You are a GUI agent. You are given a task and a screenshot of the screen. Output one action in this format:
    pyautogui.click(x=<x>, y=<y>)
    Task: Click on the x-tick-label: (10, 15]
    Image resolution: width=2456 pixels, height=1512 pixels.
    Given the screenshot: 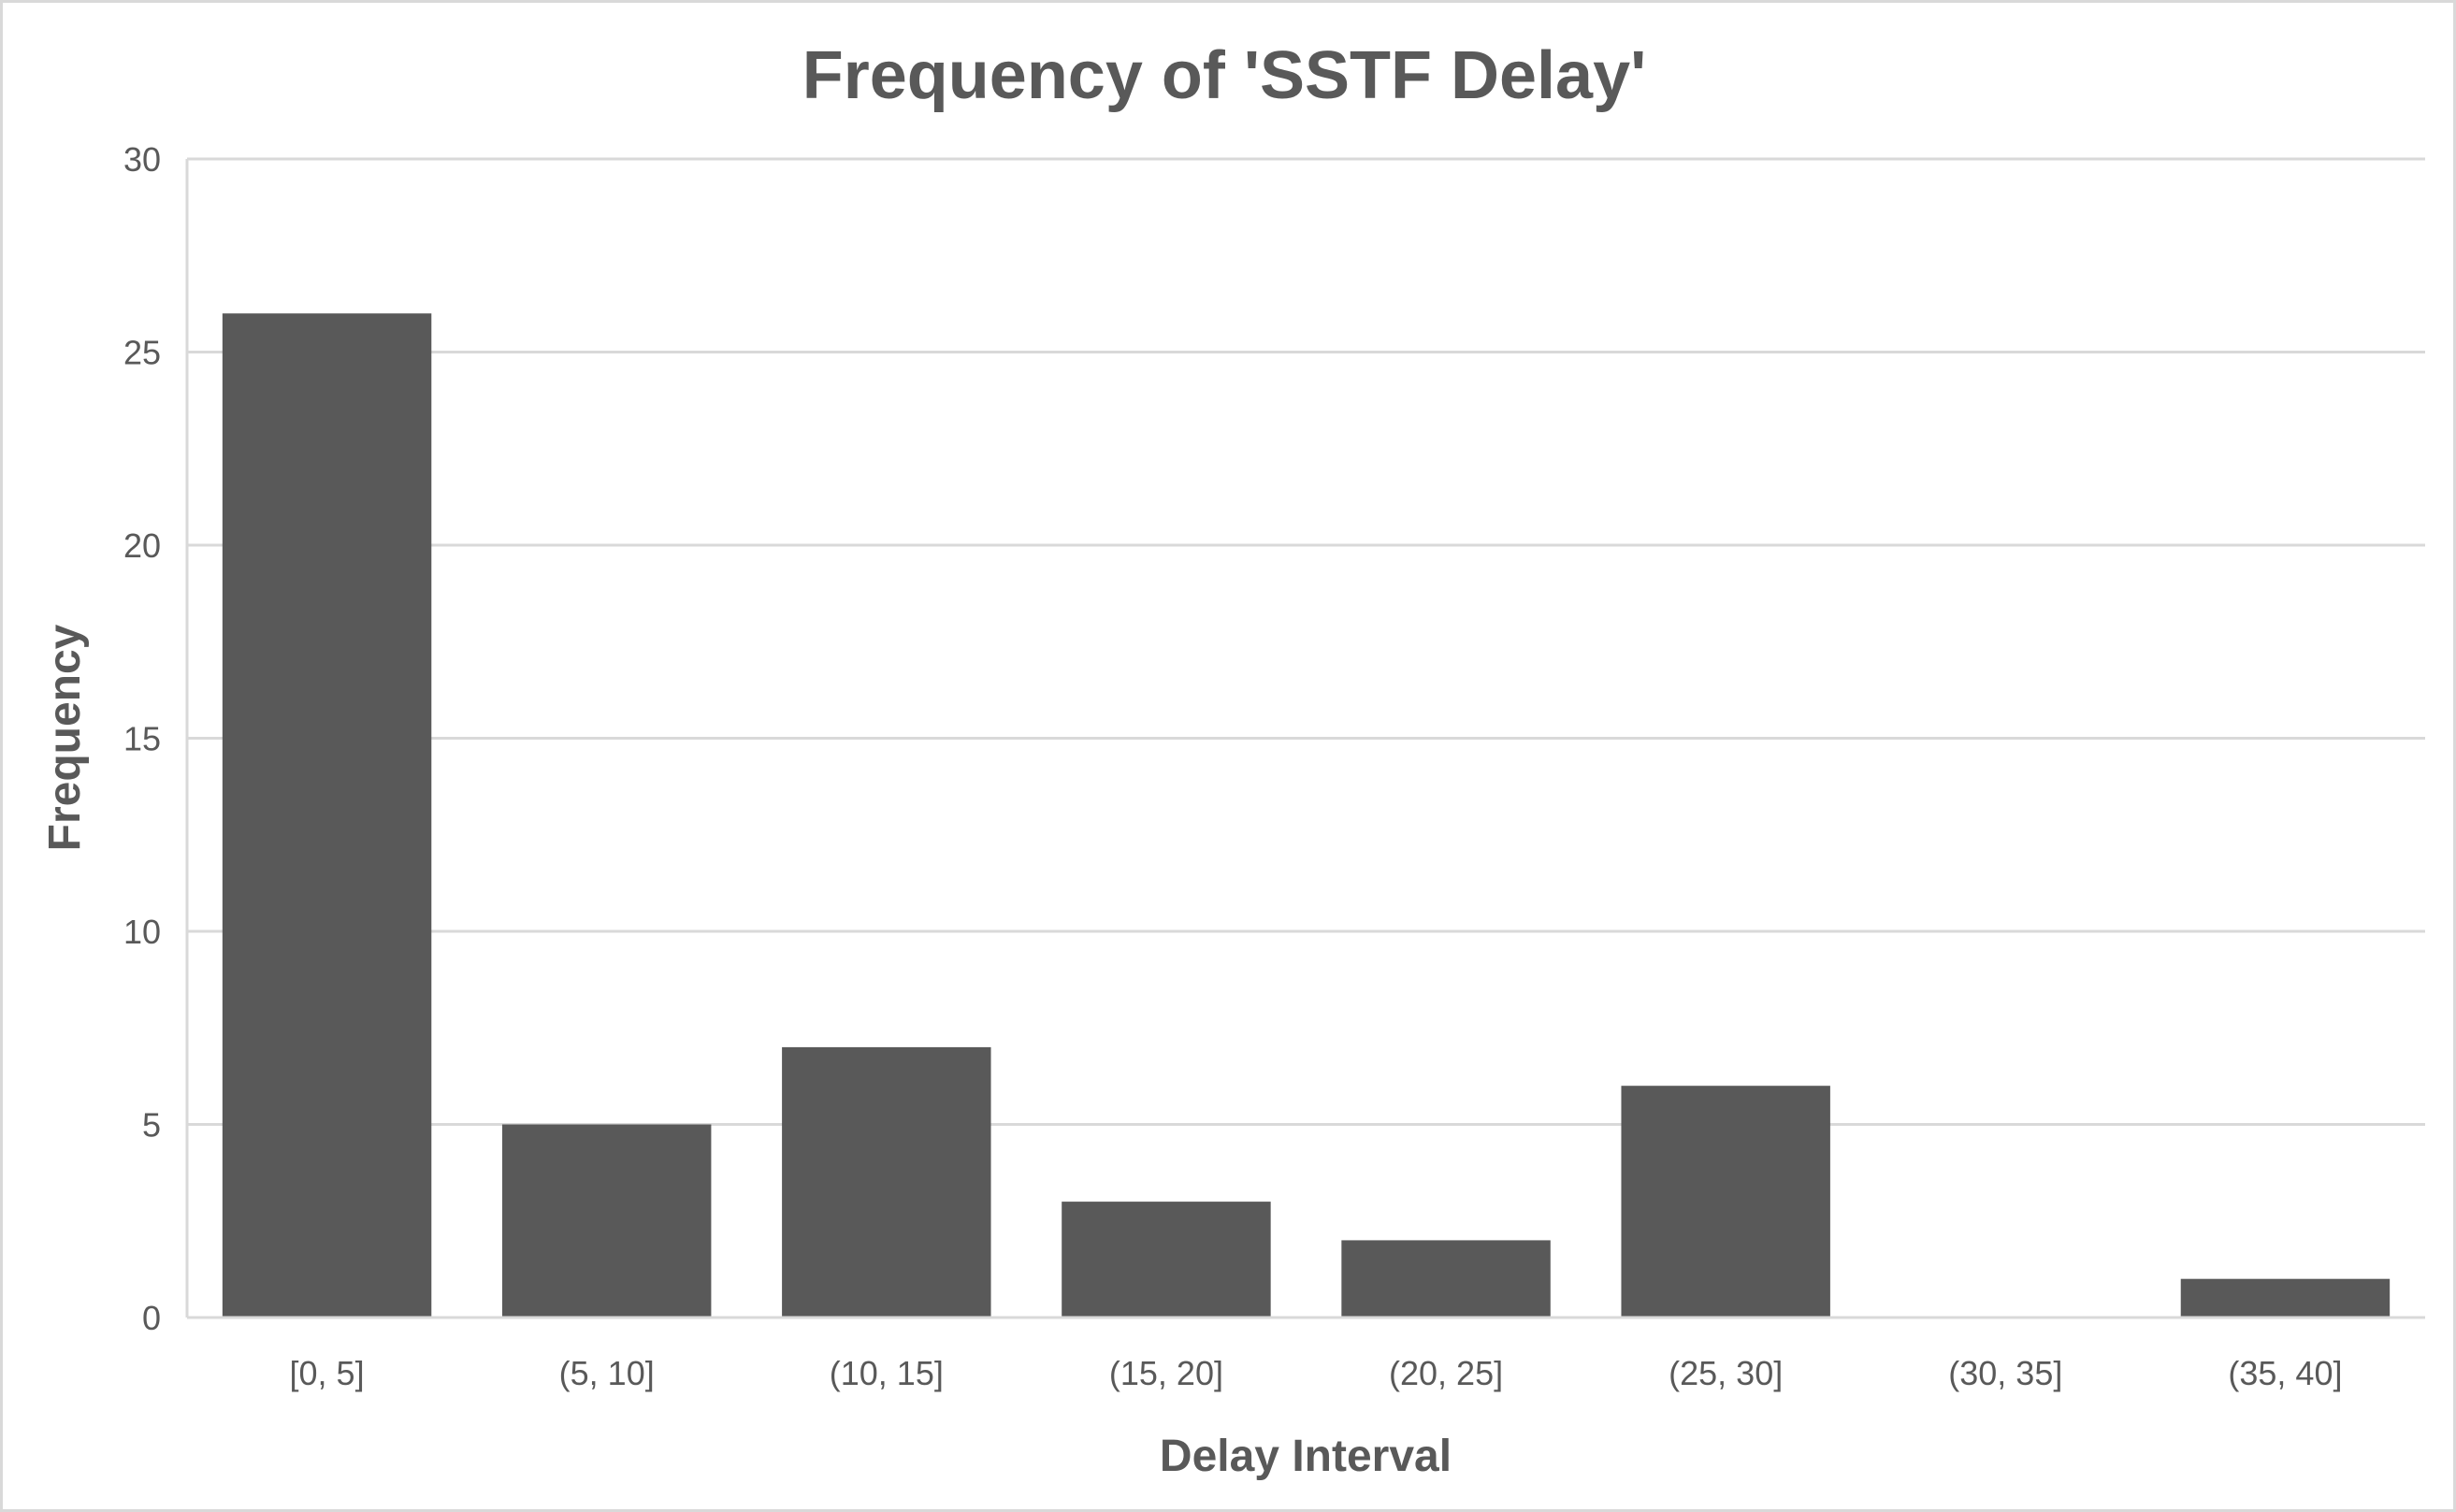 What is the action you would take?
    pyautogui.click(x=887, y=1373)
    